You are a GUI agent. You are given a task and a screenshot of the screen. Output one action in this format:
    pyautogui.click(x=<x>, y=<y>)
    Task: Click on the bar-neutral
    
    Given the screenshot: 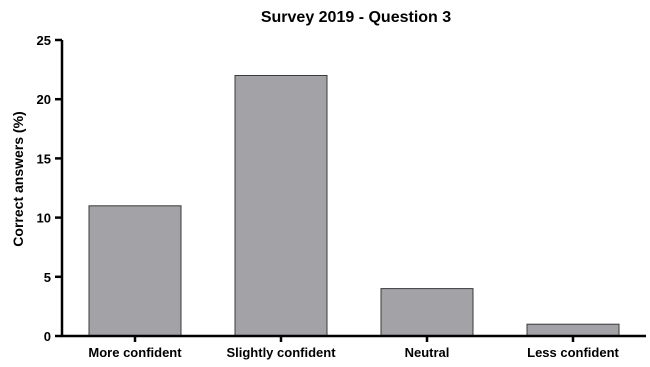 What is the action you would take?
    pyautogui.click(x=427, y=312)
    